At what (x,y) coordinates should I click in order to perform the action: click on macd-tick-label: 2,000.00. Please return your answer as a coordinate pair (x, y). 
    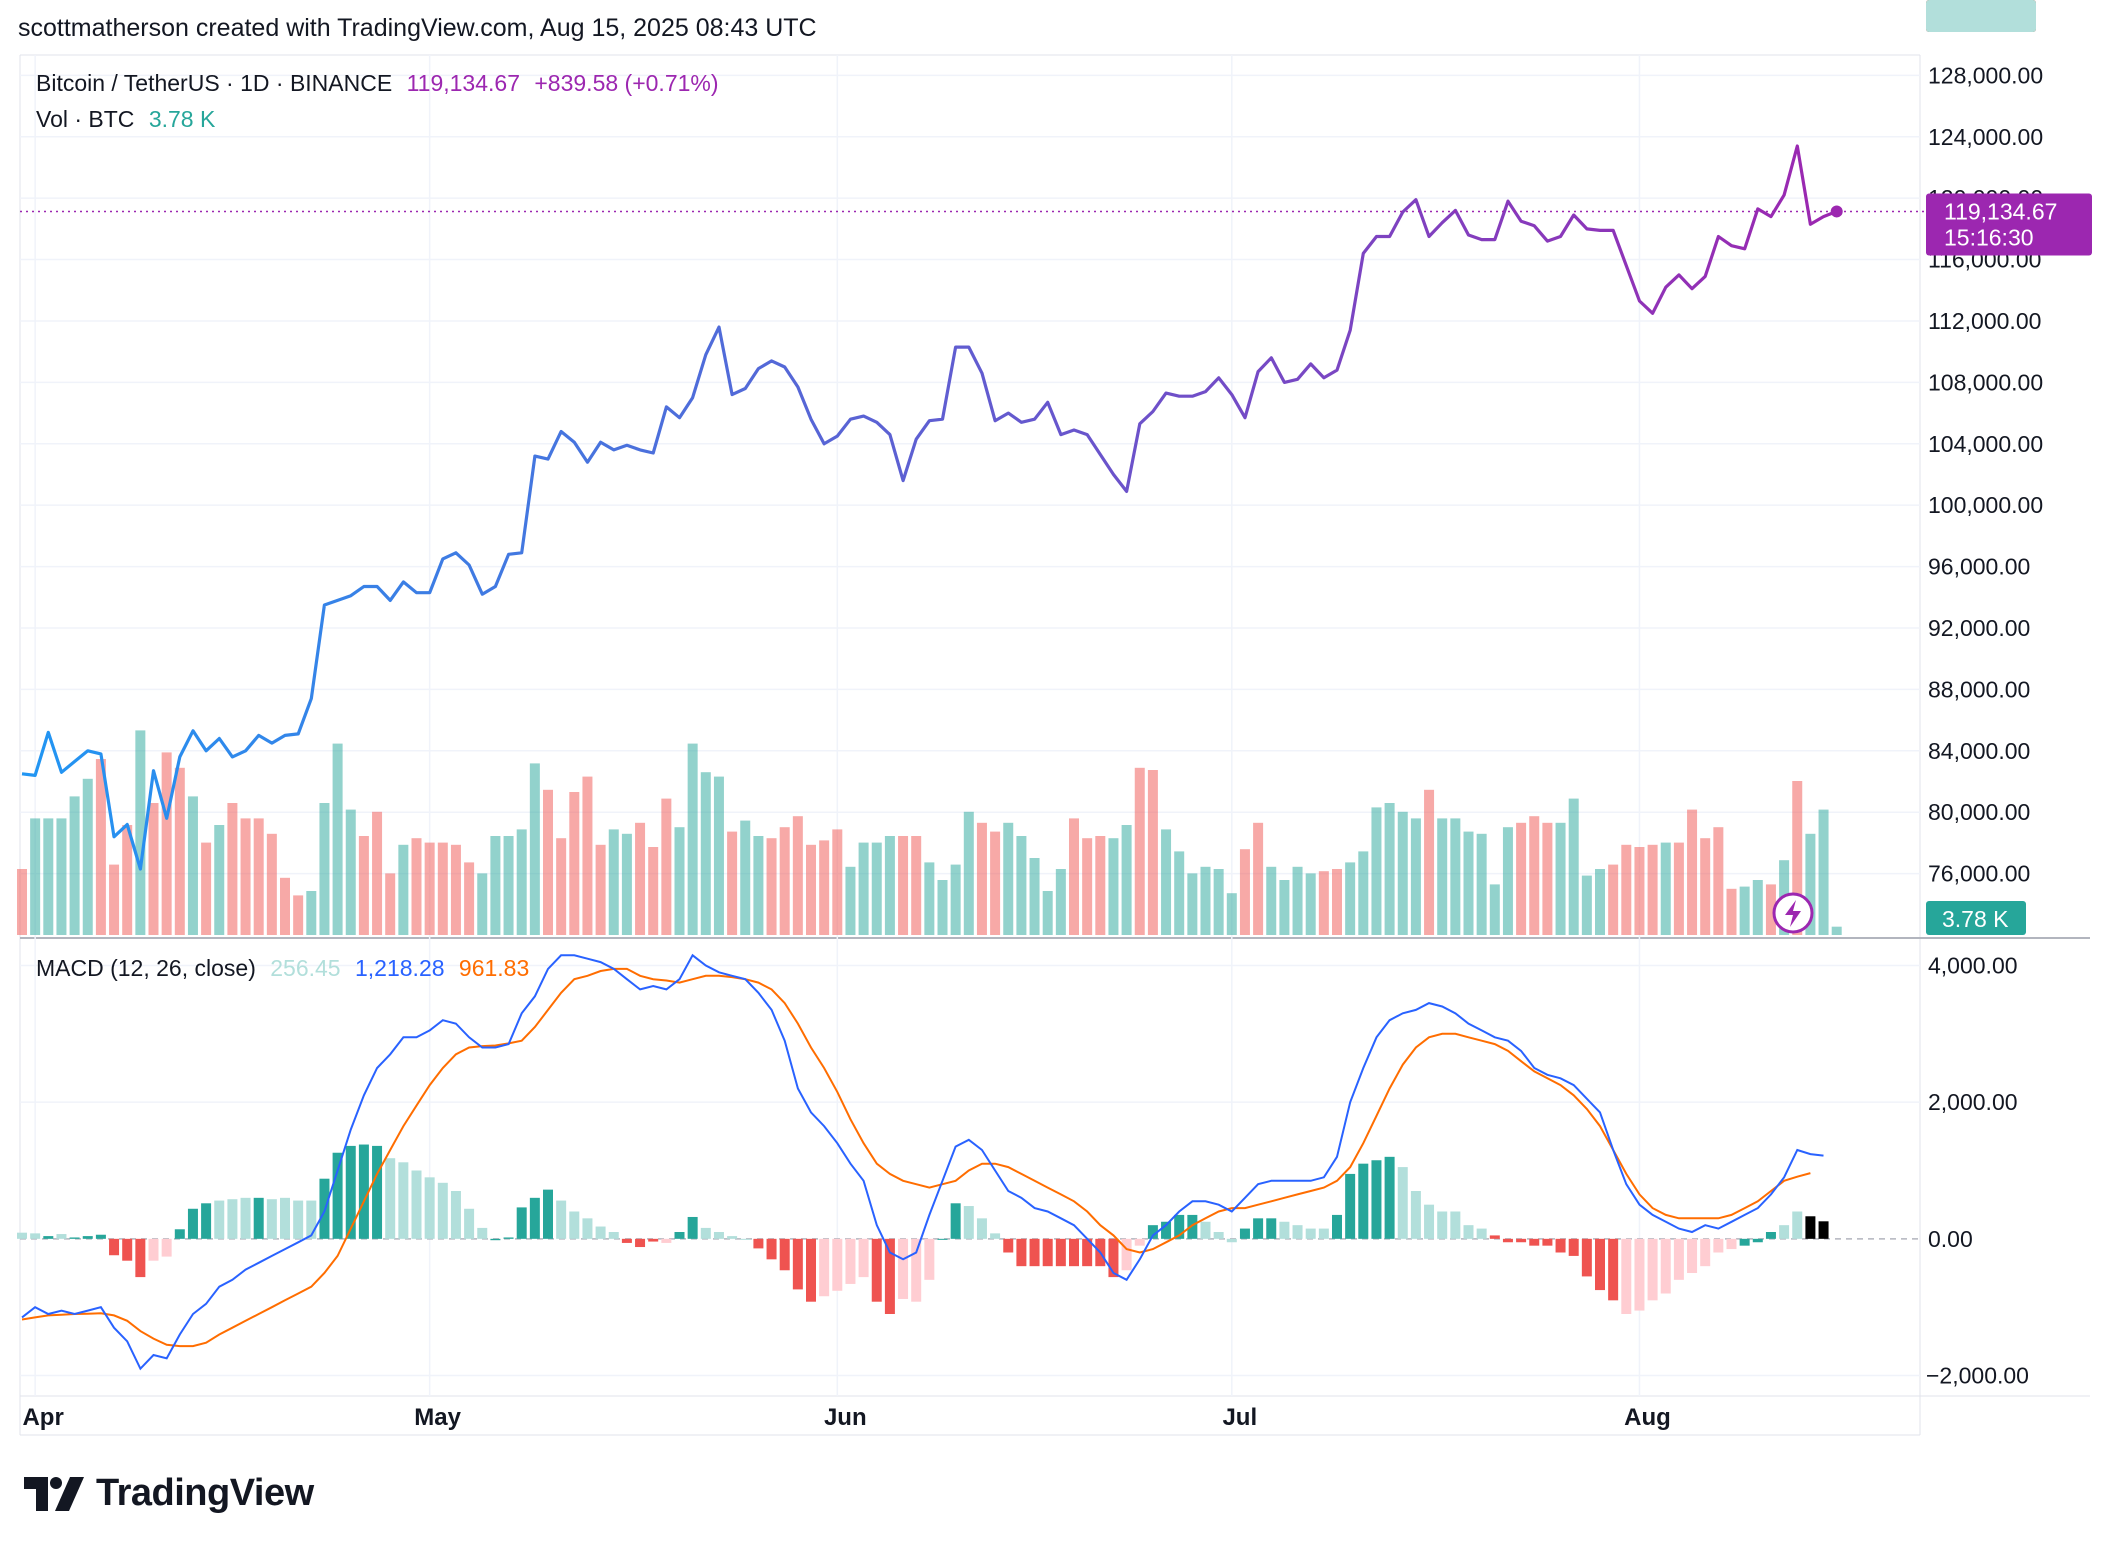
    Looking at the image, I should click on (1973, 1102).